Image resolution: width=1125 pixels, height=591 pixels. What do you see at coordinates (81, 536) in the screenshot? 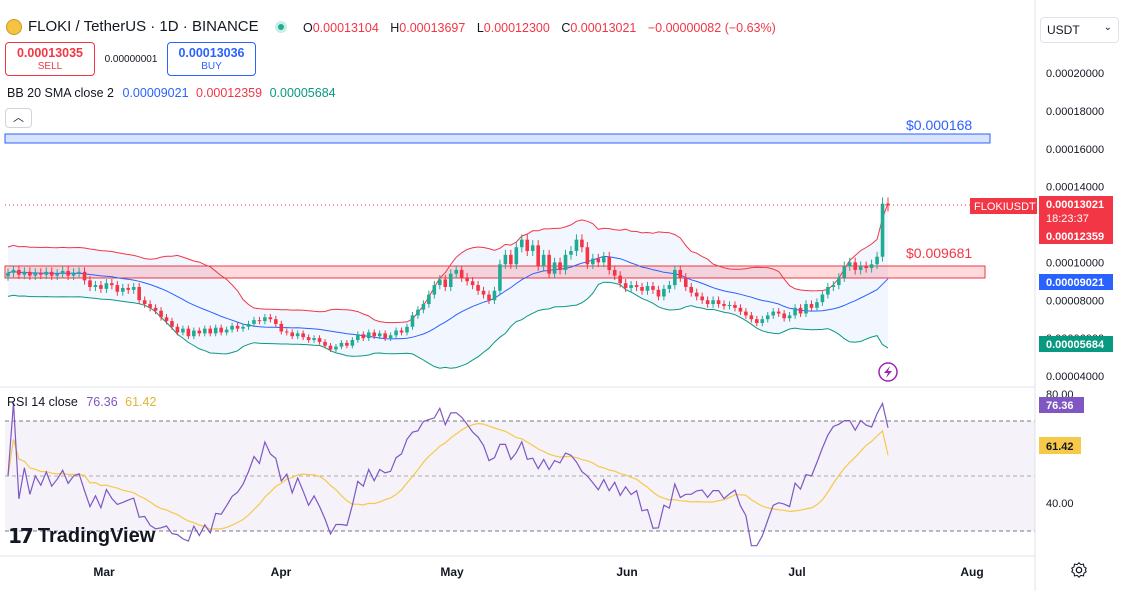
I see `tradingview-logo: 𝟭𝟳 TradingView` at bounding box center [81, 536].